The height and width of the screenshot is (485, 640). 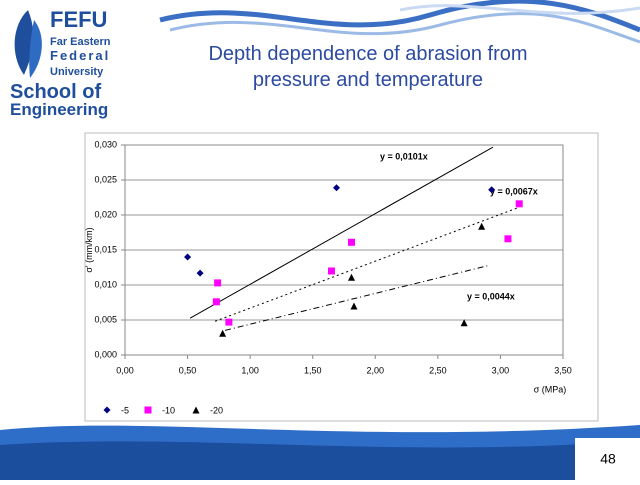 What do you see at coordinates (250, 370) in the screenshot?
I see `x-tick-label: 1,00` at bounding box center [250, 370].